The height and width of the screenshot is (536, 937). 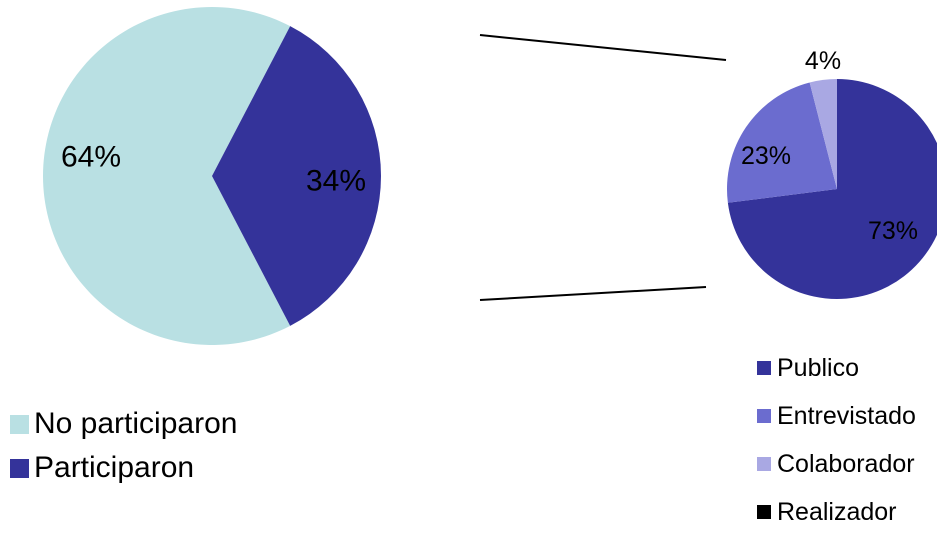 I want to click on legend-item-publico: Publico, so click(x=836, y=368).